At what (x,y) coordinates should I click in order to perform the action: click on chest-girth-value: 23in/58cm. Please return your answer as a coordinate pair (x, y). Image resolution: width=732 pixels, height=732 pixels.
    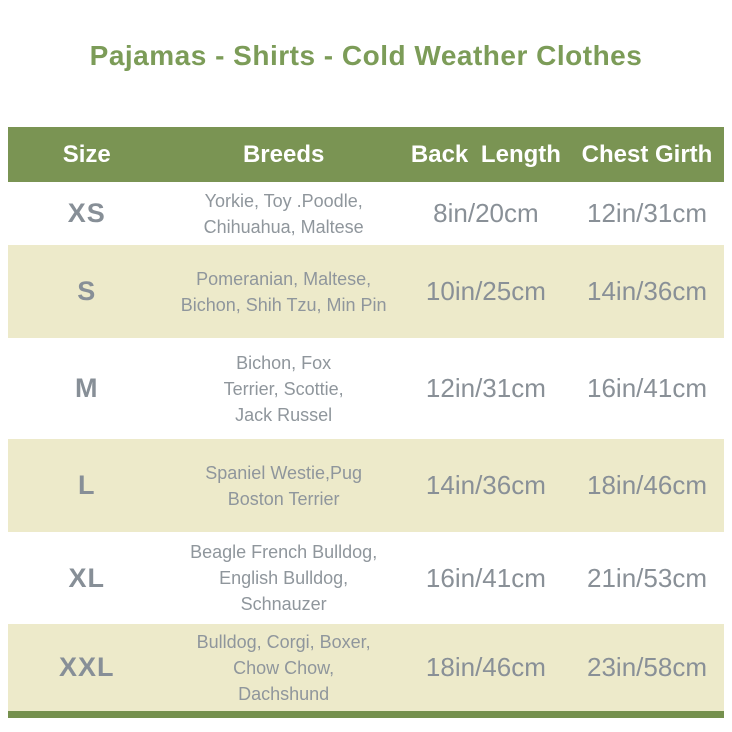
    Looking at the image, I should click on (647, 667).